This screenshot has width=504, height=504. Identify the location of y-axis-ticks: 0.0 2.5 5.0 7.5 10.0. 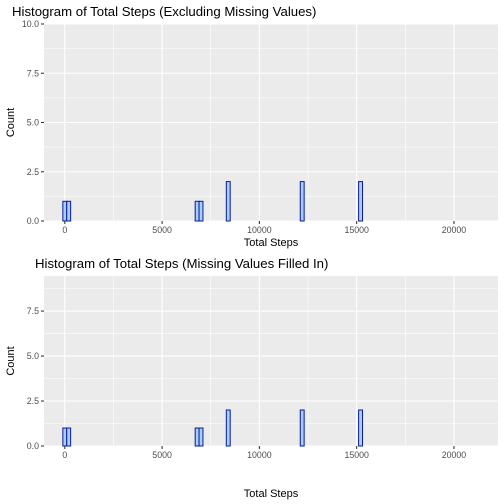
(33, 122).